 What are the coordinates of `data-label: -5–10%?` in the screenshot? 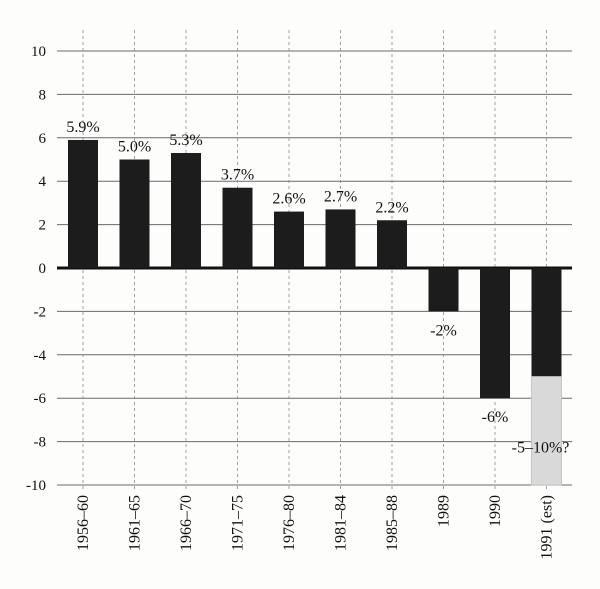 It's located at (541, 447).